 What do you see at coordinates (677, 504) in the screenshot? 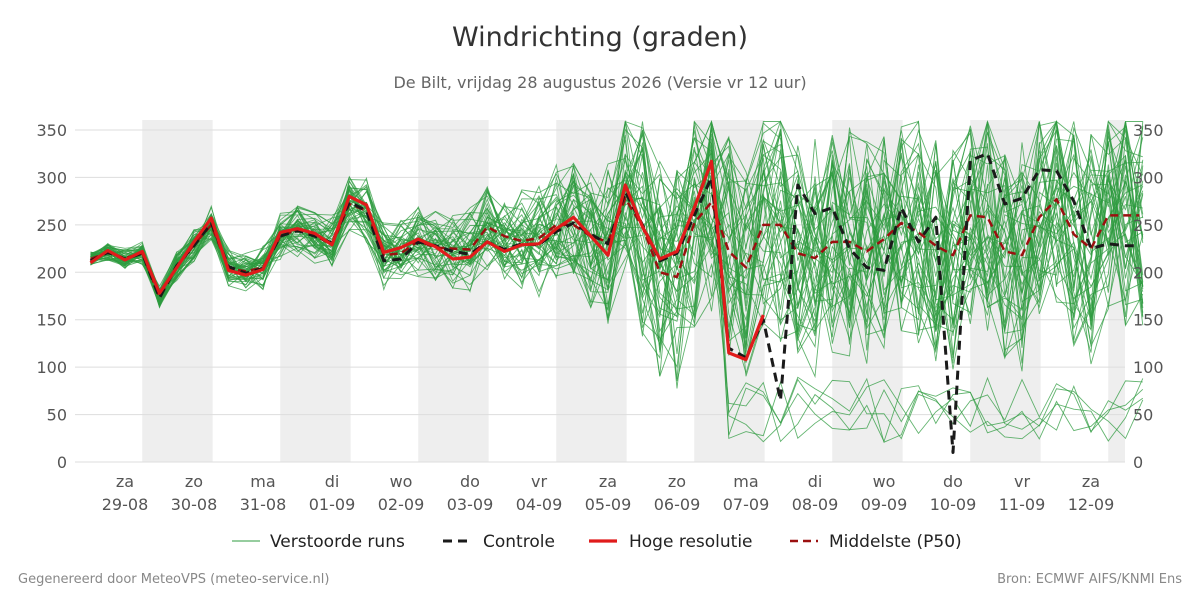
I see `x-tick-date: 06-09` at bounding box center [677, 504].